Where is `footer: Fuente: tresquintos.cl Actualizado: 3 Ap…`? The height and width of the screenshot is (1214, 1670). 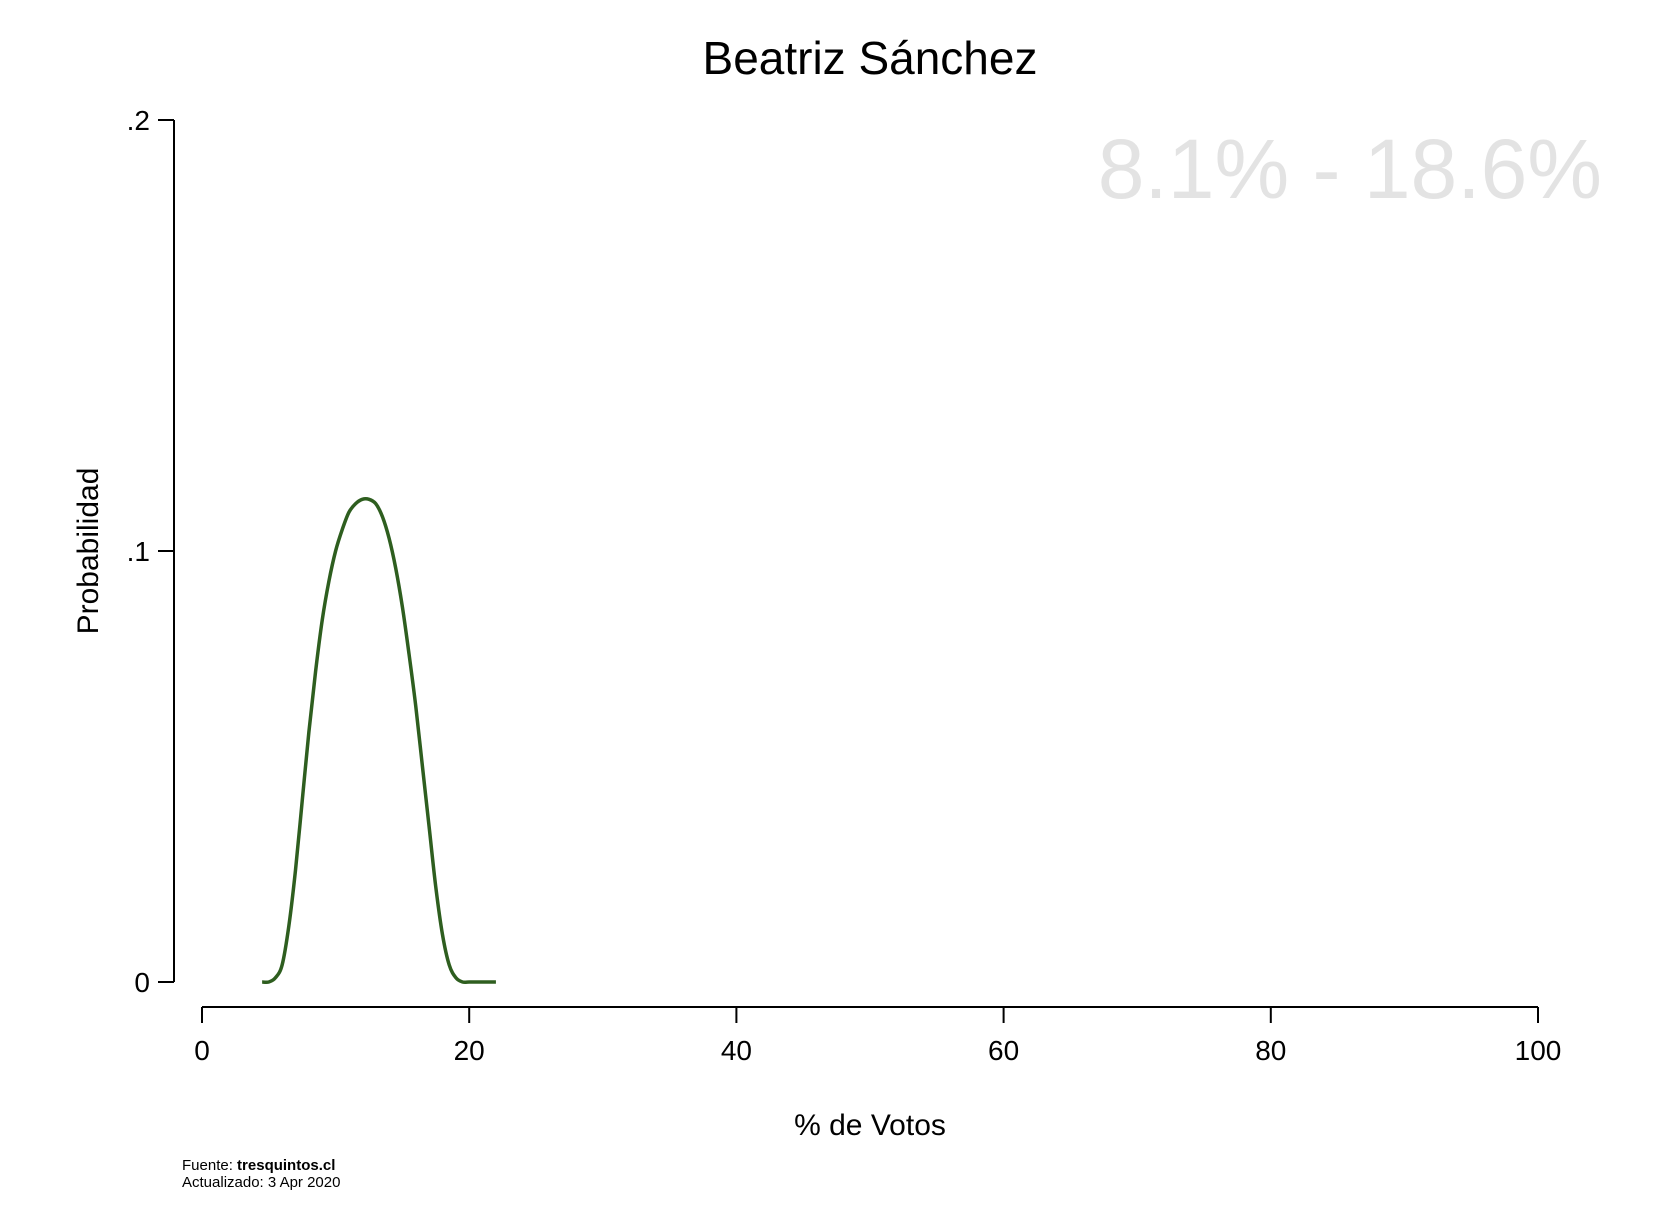
footer: Fuente: tresquintos.cl Actualizado: 3 Ap… is located at coordinates (261, 1174).